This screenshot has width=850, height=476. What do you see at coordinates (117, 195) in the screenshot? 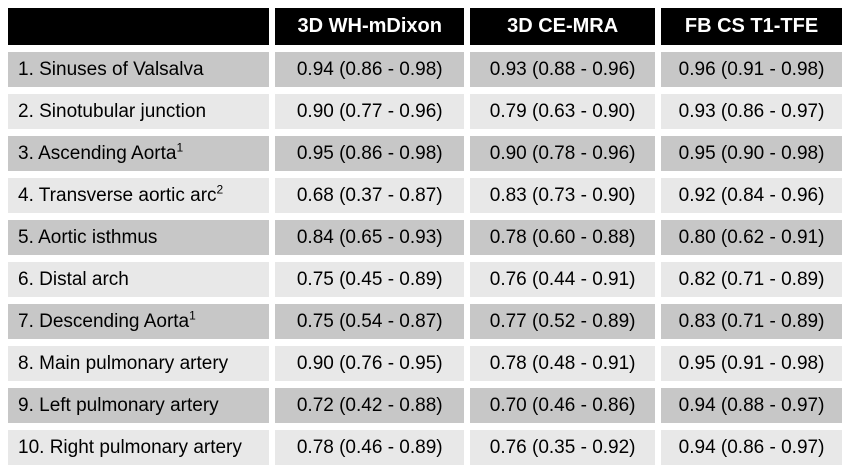
I see `region-label: 4. Transverse aortic arc` at bounding box center [117, 195].